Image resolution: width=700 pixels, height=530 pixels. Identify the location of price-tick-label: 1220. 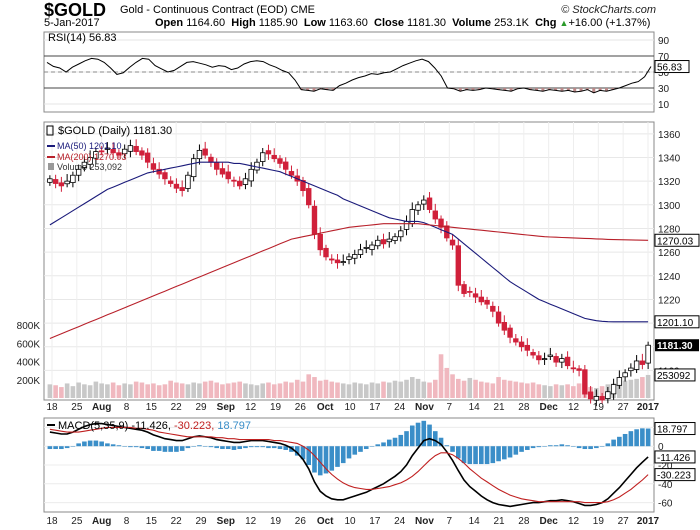
(669, 300).